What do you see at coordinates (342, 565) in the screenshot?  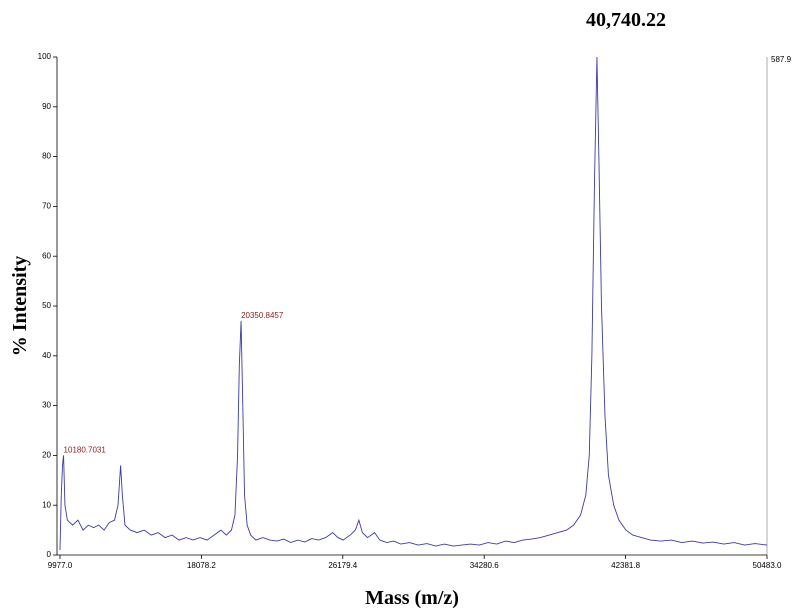 I see `x-tick-label: 26179.4` at bounding box center [342, 565].